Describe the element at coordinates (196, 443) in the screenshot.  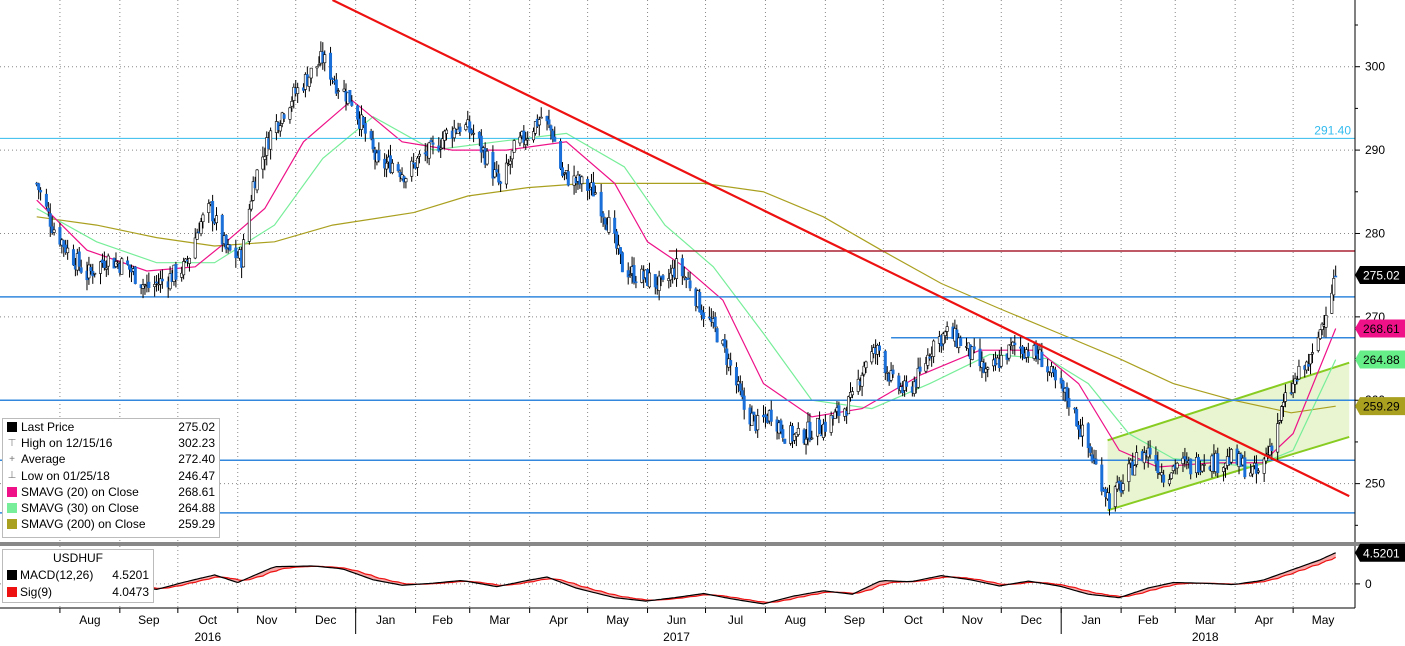
I see `legend-value: 302.23` at that location.